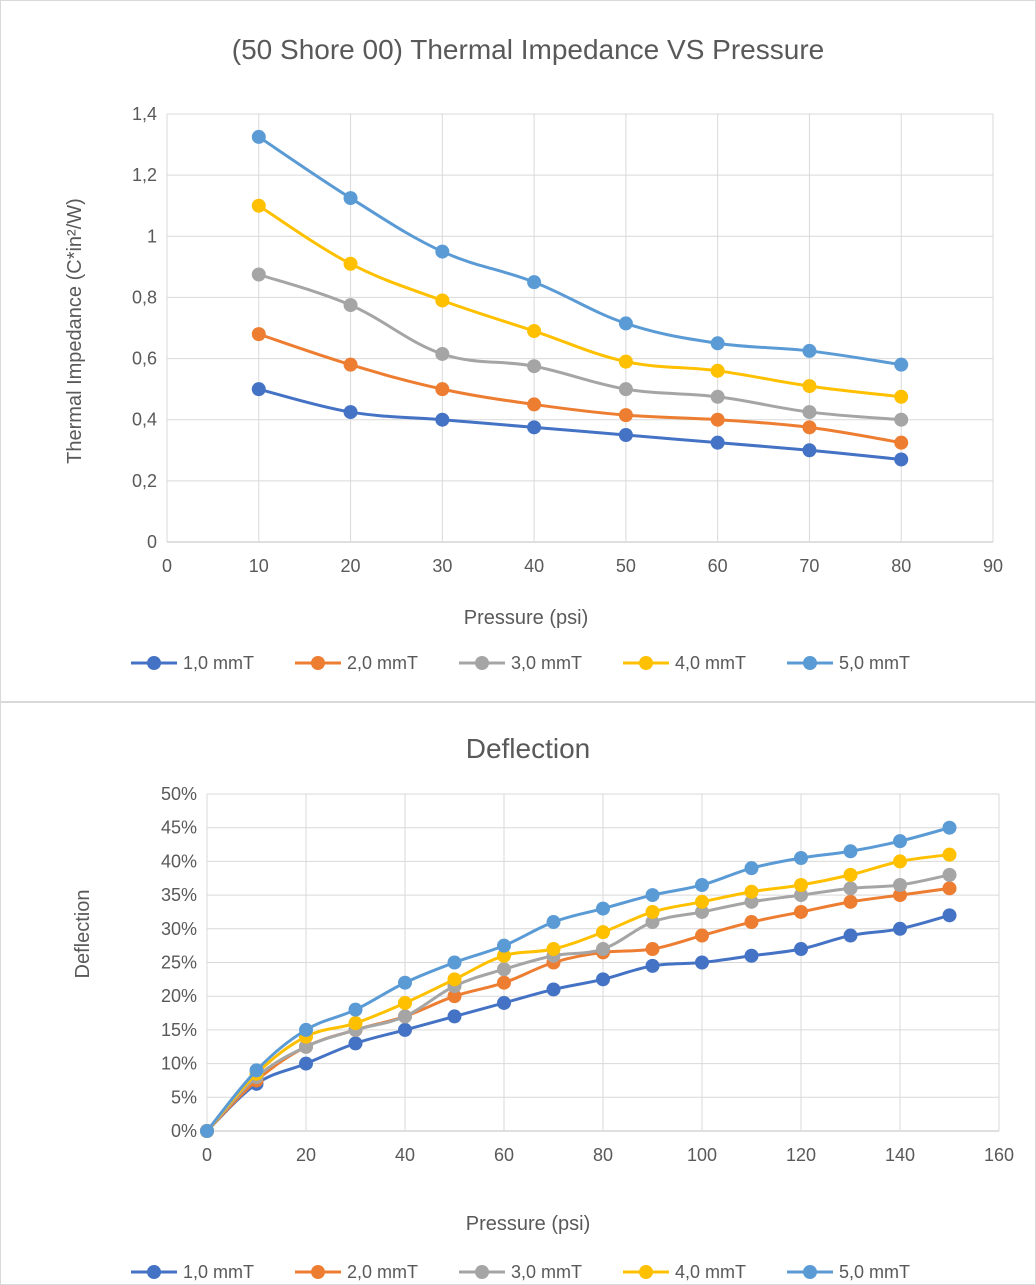 The image size is (1036, 1285). Describe the element at coordinates (152, 236) in the screenshot. I see `y-tick-label: 1` at that location.